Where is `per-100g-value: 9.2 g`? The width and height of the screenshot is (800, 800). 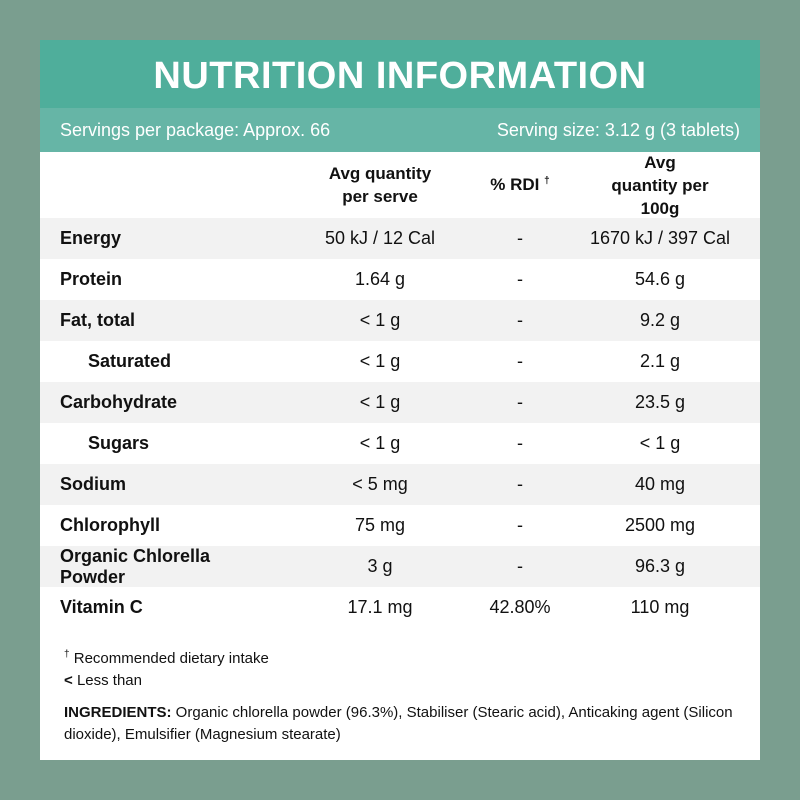 per-100g-value: 9.2 g is located at coordinates (660, 320).